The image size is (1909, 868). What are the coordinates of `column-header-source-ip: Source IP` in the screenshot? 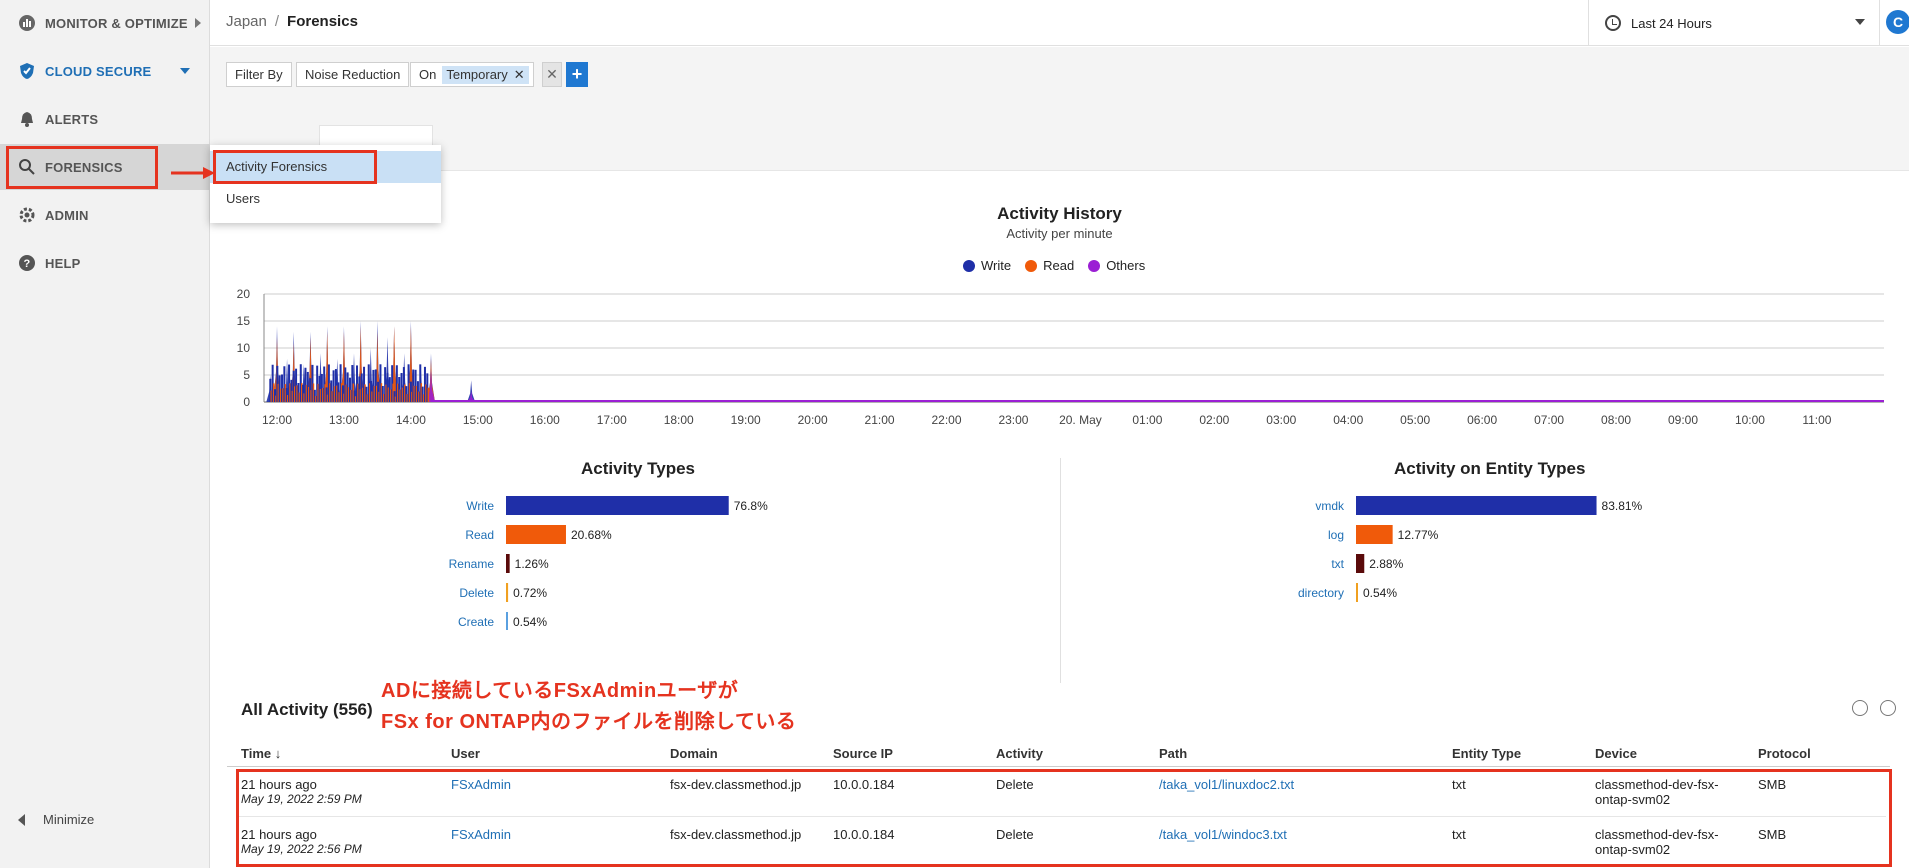 It's located at (863, 753).